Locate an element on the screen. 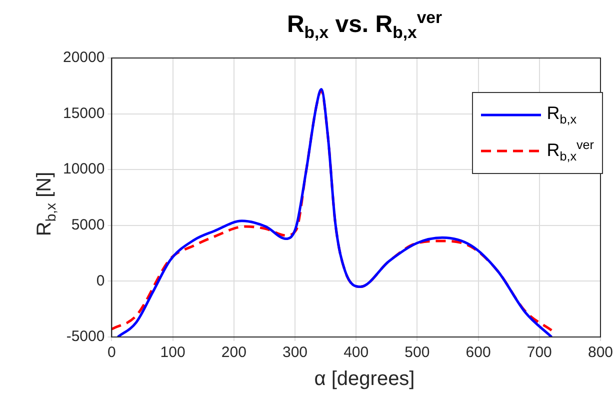 This screenshot has height=400, width=616. y-tick-label: -5000 is located at coordinates (85, 337).